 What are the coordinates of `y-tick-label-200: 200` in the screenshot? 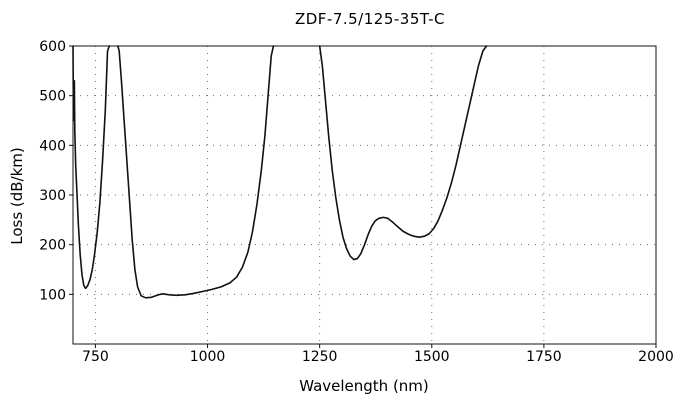 It's located at (52, 246).